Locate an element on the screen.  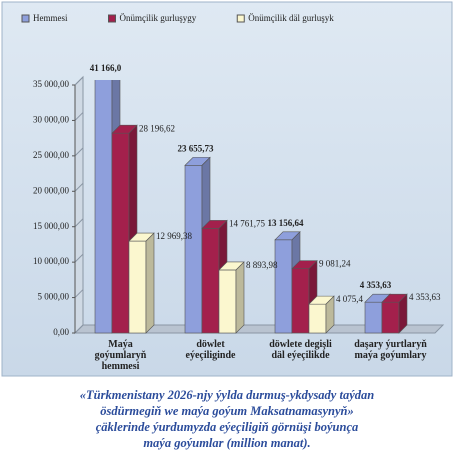
x-tick-label: döwlete degişli däl eýeçilikde is located at coordinates (300, 350).